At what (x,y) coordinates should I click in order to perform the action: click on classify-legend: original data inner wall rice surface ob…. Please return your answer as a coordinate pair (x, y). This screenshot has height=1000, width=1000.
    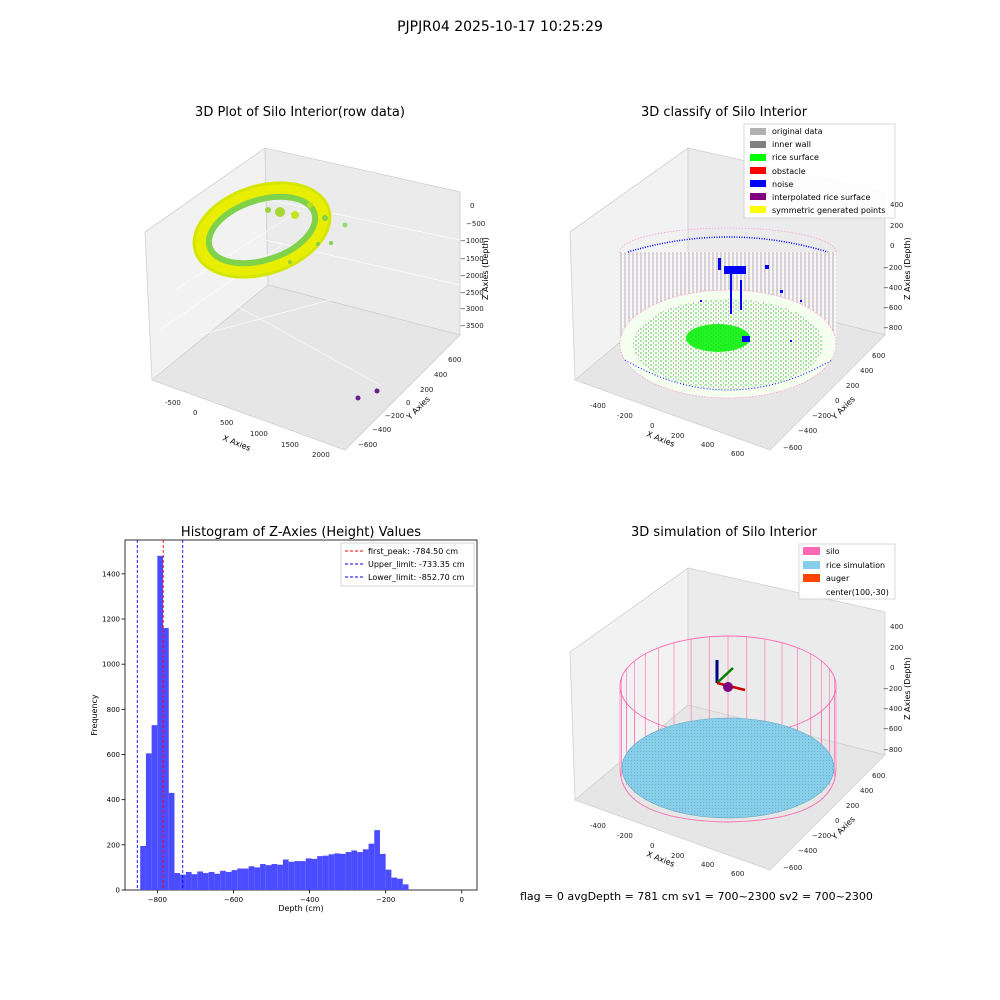
    Looking at the image, I should click on (819, 171).